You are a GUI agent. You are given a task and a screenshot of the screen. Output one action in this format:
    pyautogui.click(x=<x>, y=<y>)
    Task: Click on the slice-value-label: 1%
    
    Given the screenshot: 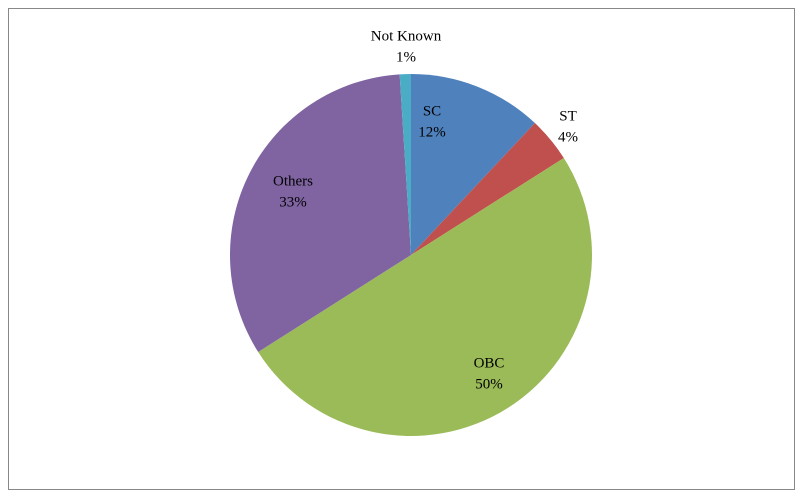 What is the action you would take?
    pyautogui.click(x=406, y=57)
    